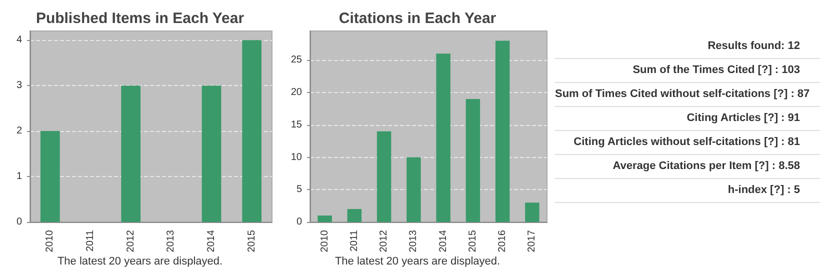  What do you see at coordinates (417, 18) in the screenshot?
I see `chart-title: Citations in Each Year` at bounding box center [417, 18].